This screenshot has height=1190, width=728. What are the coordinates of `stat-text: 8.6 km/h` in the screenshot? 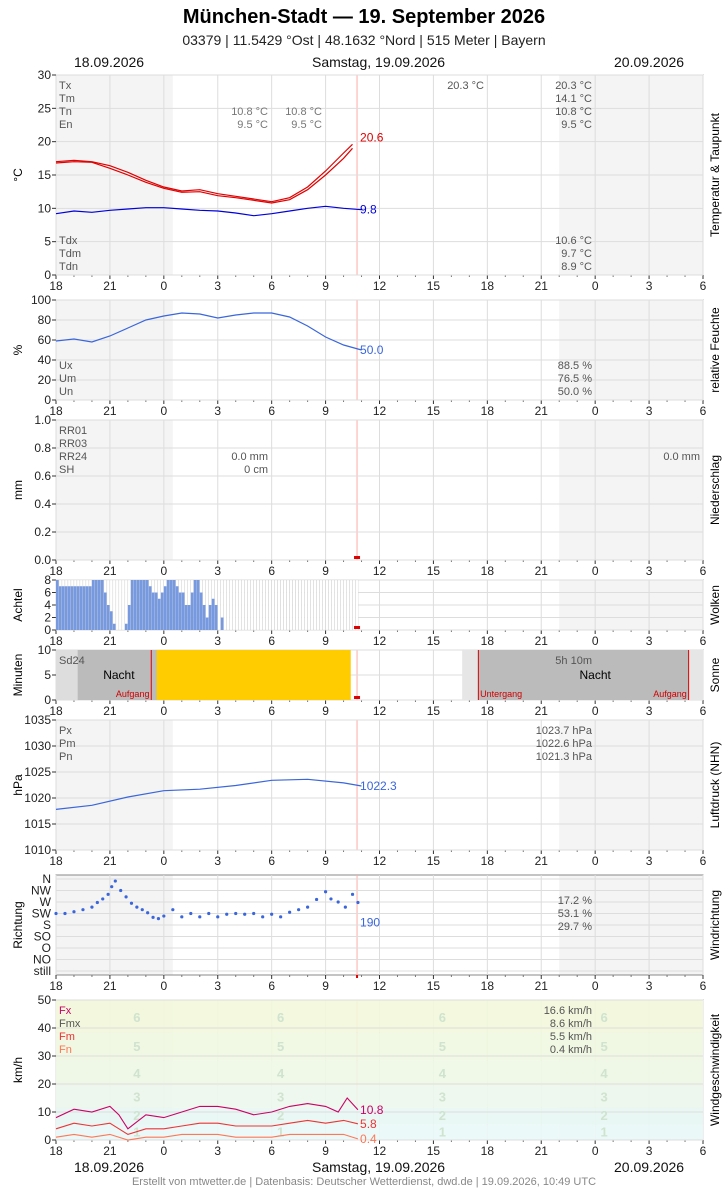 It's located at (571, 1024).